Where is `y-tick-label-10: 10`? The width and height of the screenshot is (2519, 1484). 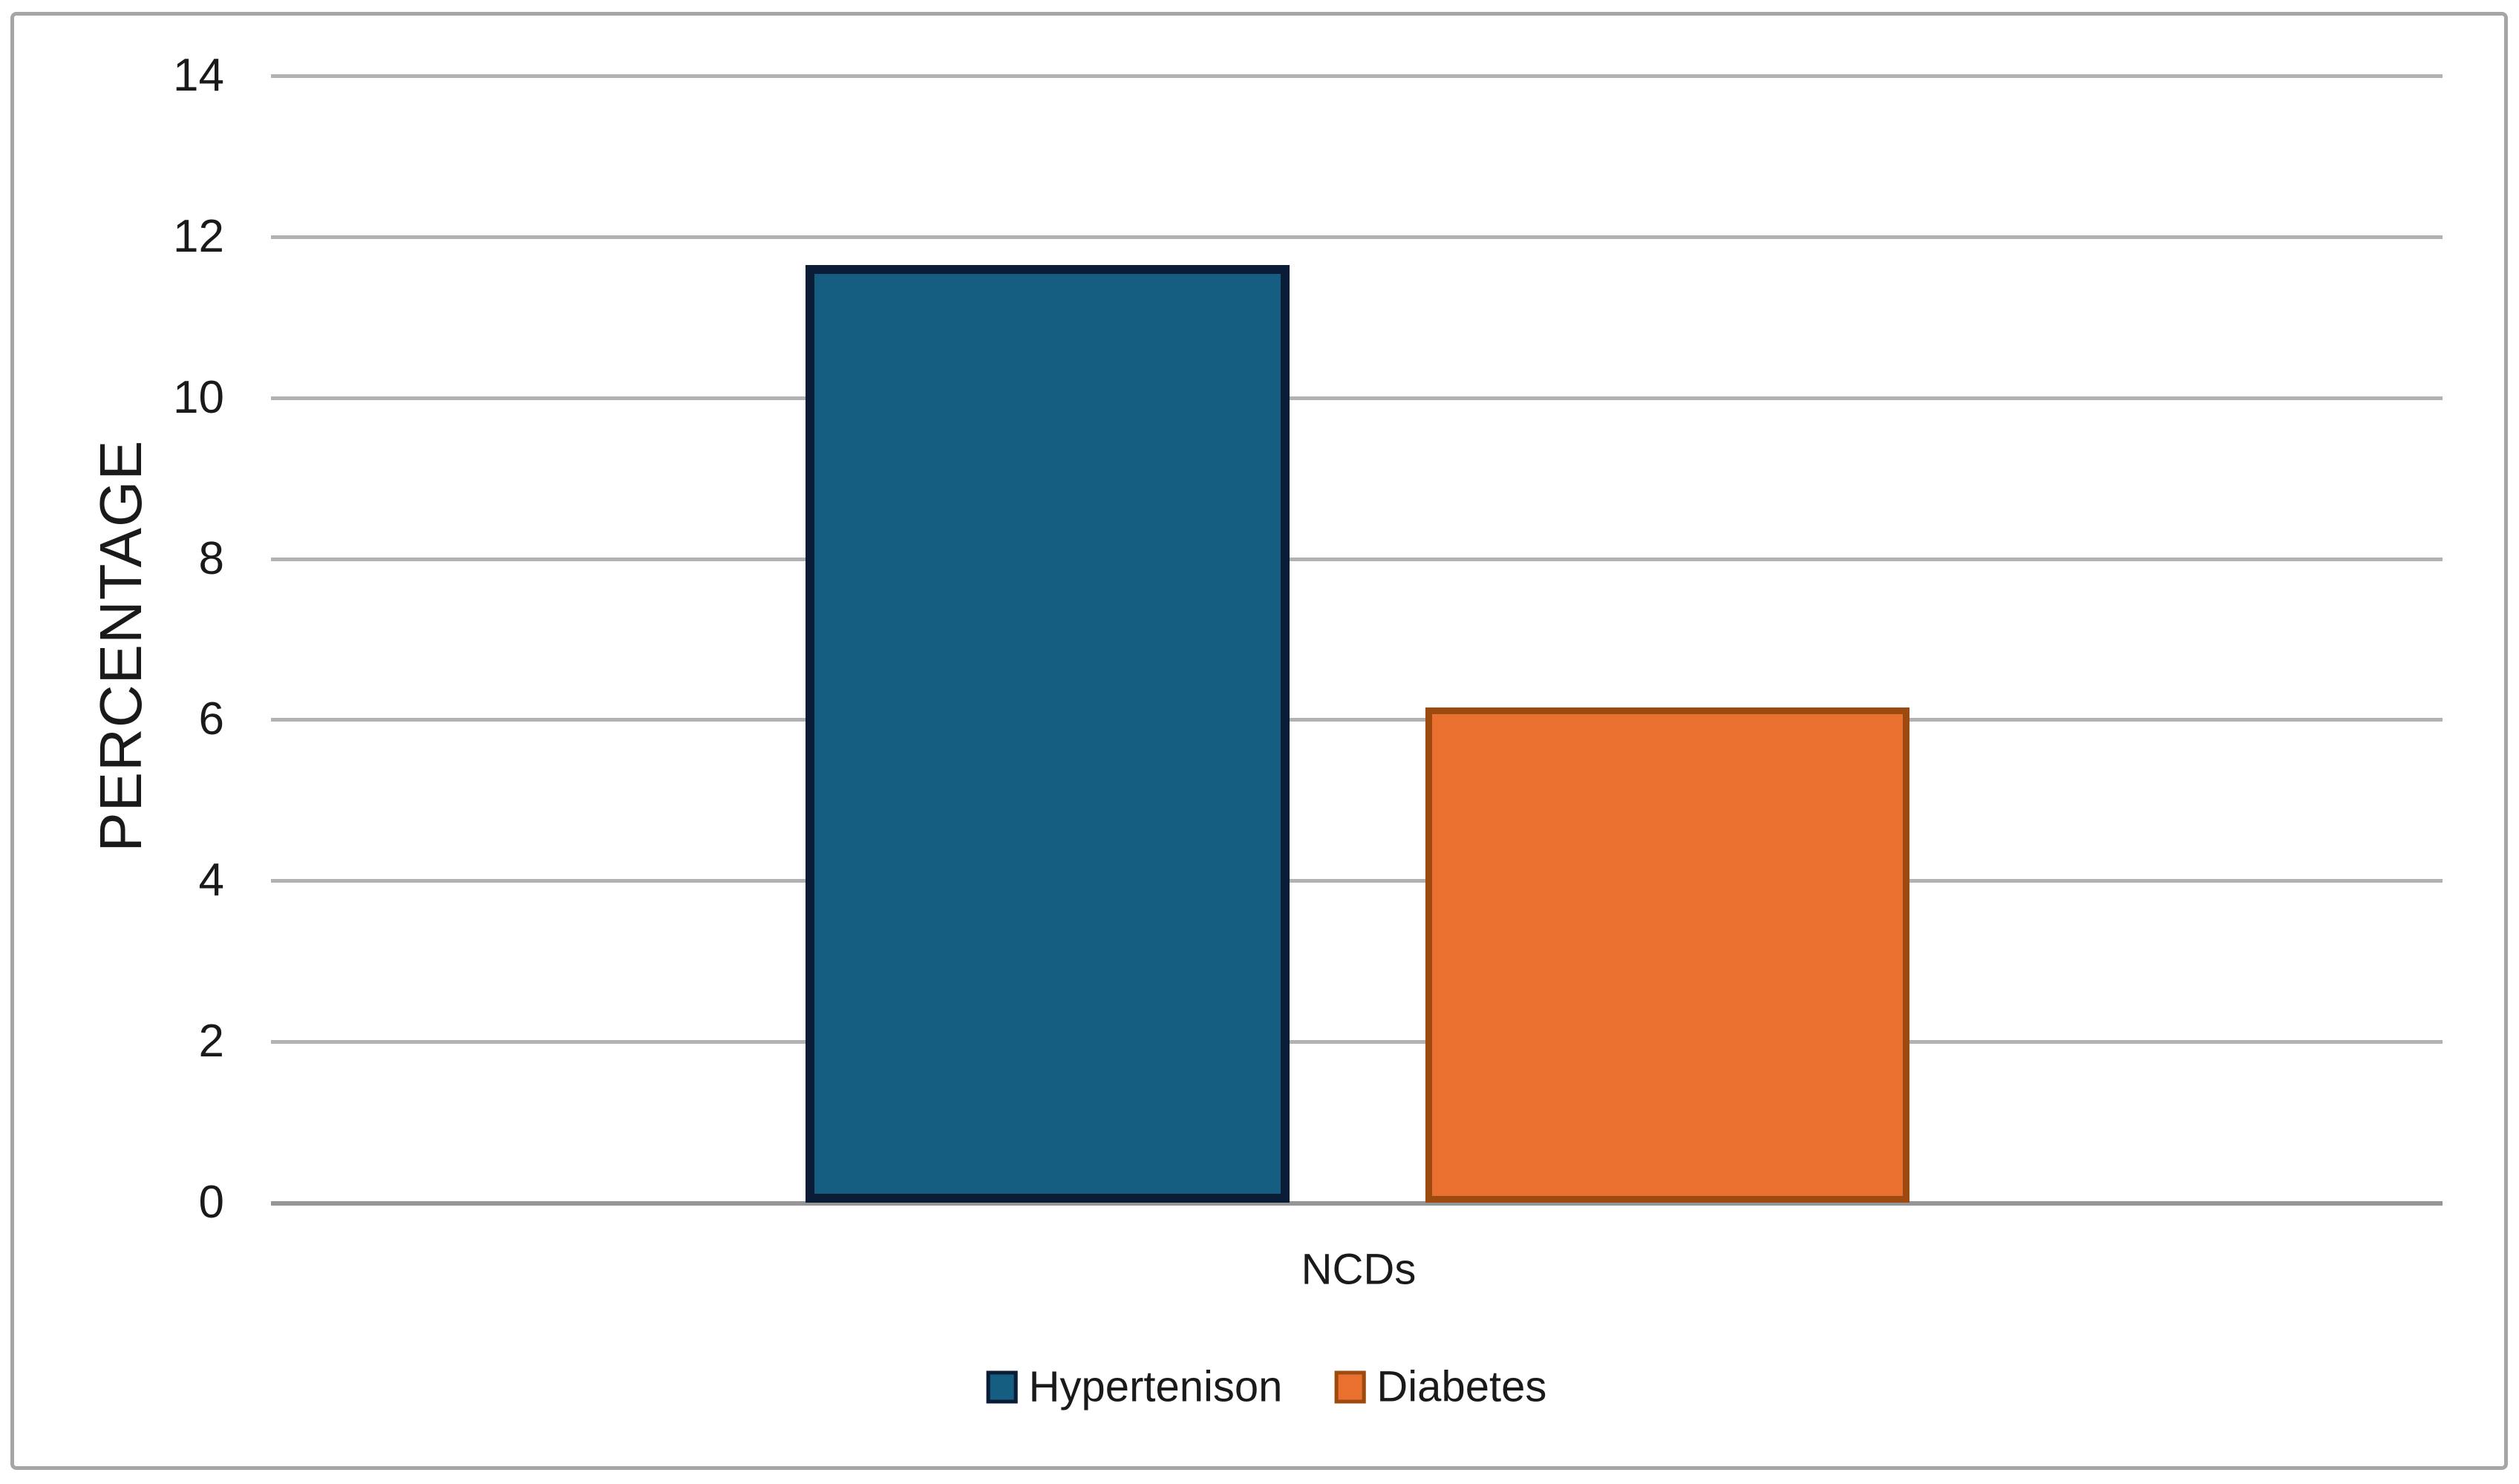
y-tick-label-10: 10 is located at coordinates (198, 397).